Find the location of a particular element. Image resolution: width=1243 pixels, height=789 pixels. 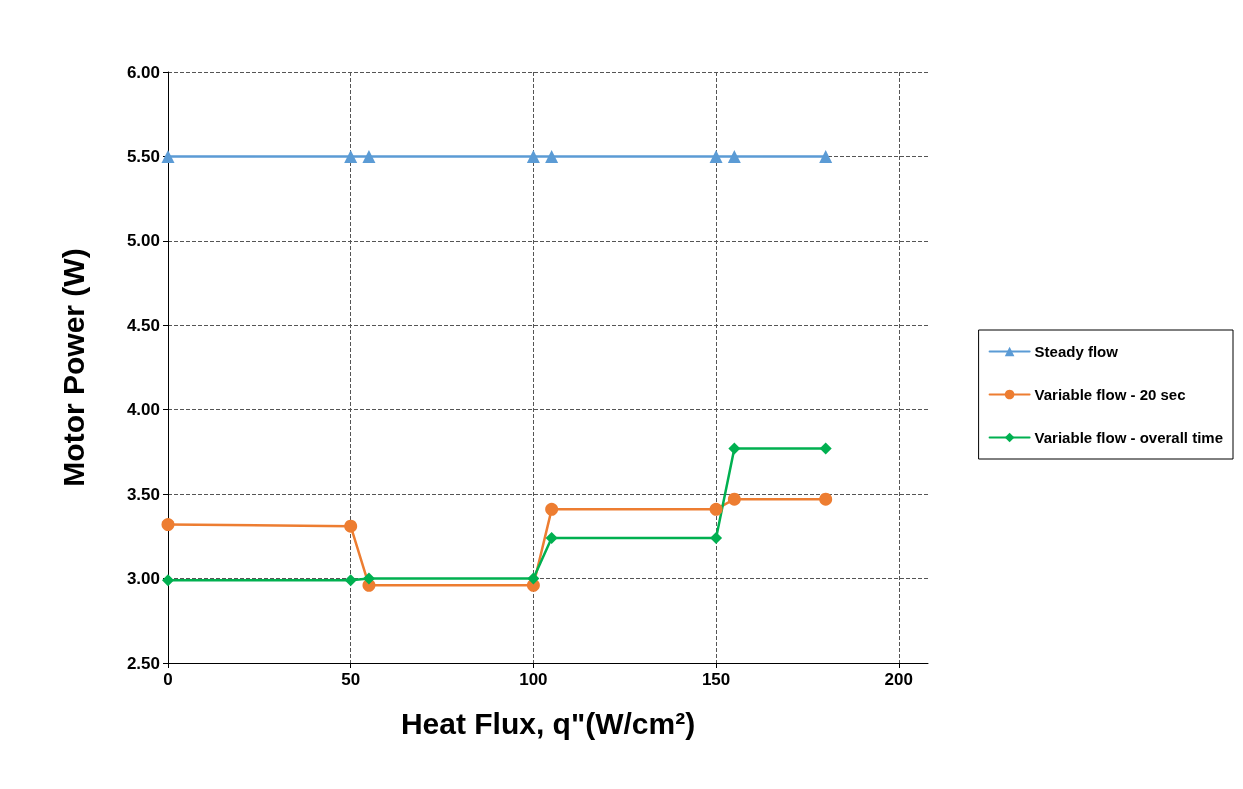

x-tick-label: 150 is located at coordinates (716, 679).